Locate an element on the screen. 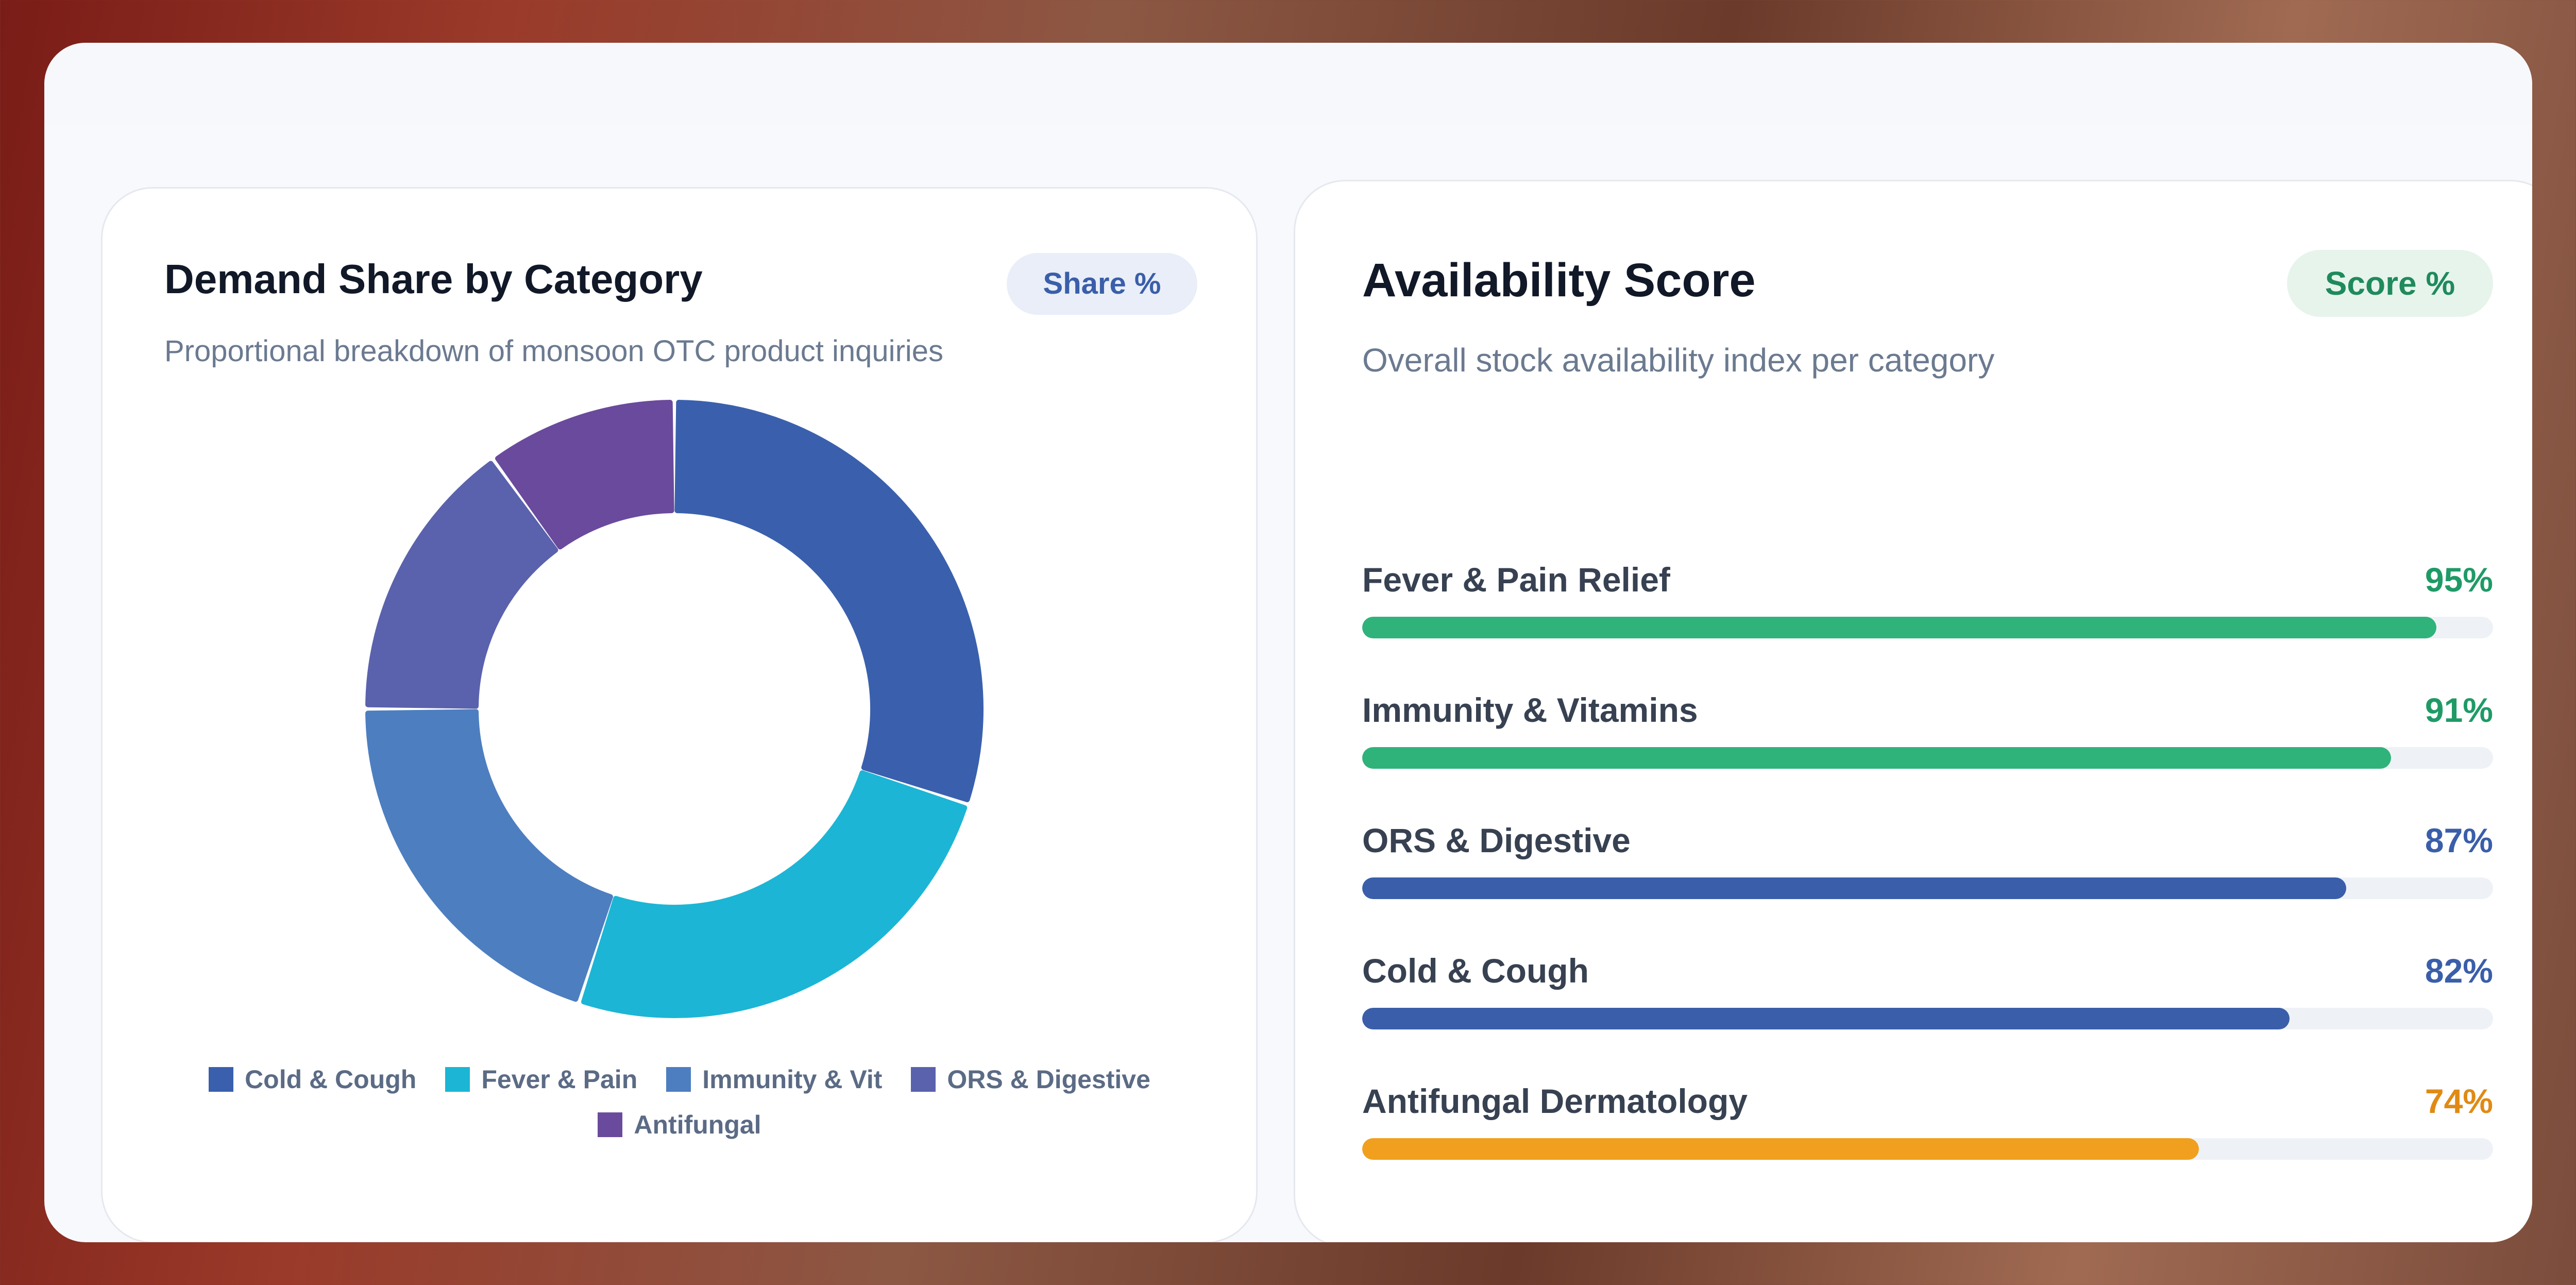  legend-label: Antifungal is located at coordinates (697, 1124).